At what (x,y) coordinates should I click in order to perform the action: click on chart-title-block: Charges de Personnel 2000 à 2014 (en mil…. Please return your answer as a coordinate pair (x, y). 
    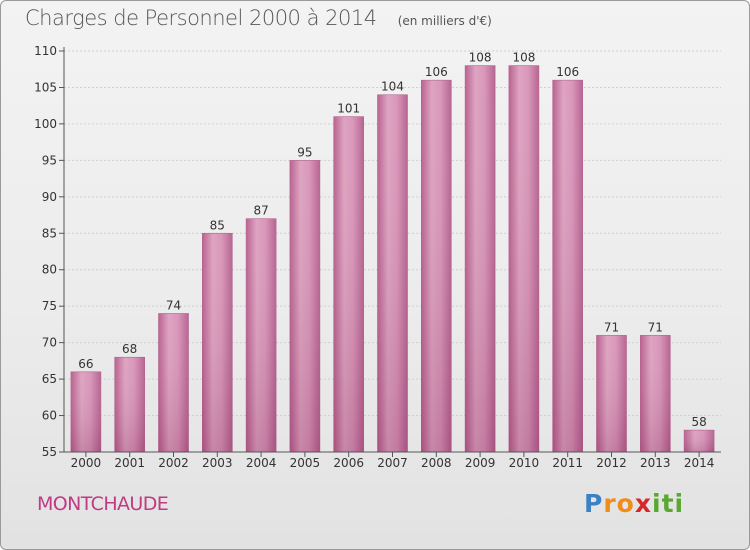
    Looking at the image, I should click on (258, 18).